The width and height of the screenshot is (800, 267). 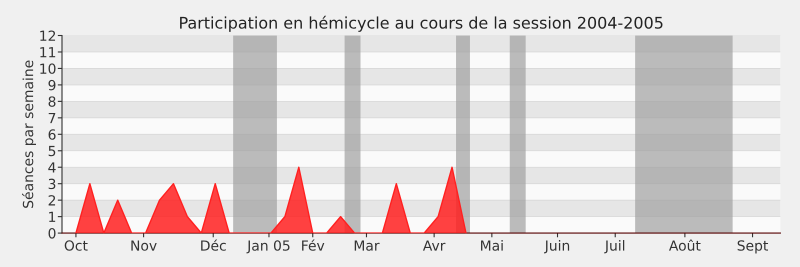 I want to click on y-tick-label: 1, so click(x=52, y=217).